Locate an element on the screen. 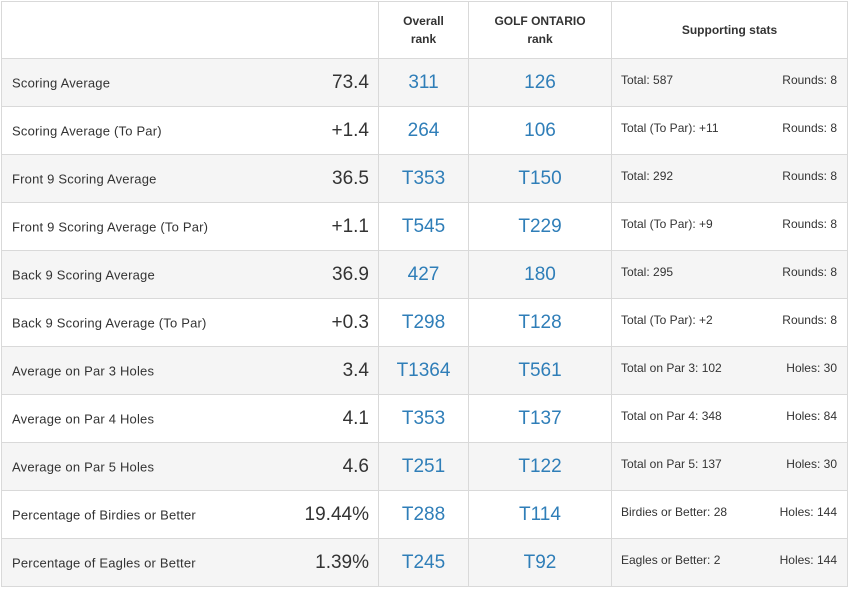 The image size is (848, 599). supporting-stat-total: Total (To Par): +9 is located at coordinates (667, 224).